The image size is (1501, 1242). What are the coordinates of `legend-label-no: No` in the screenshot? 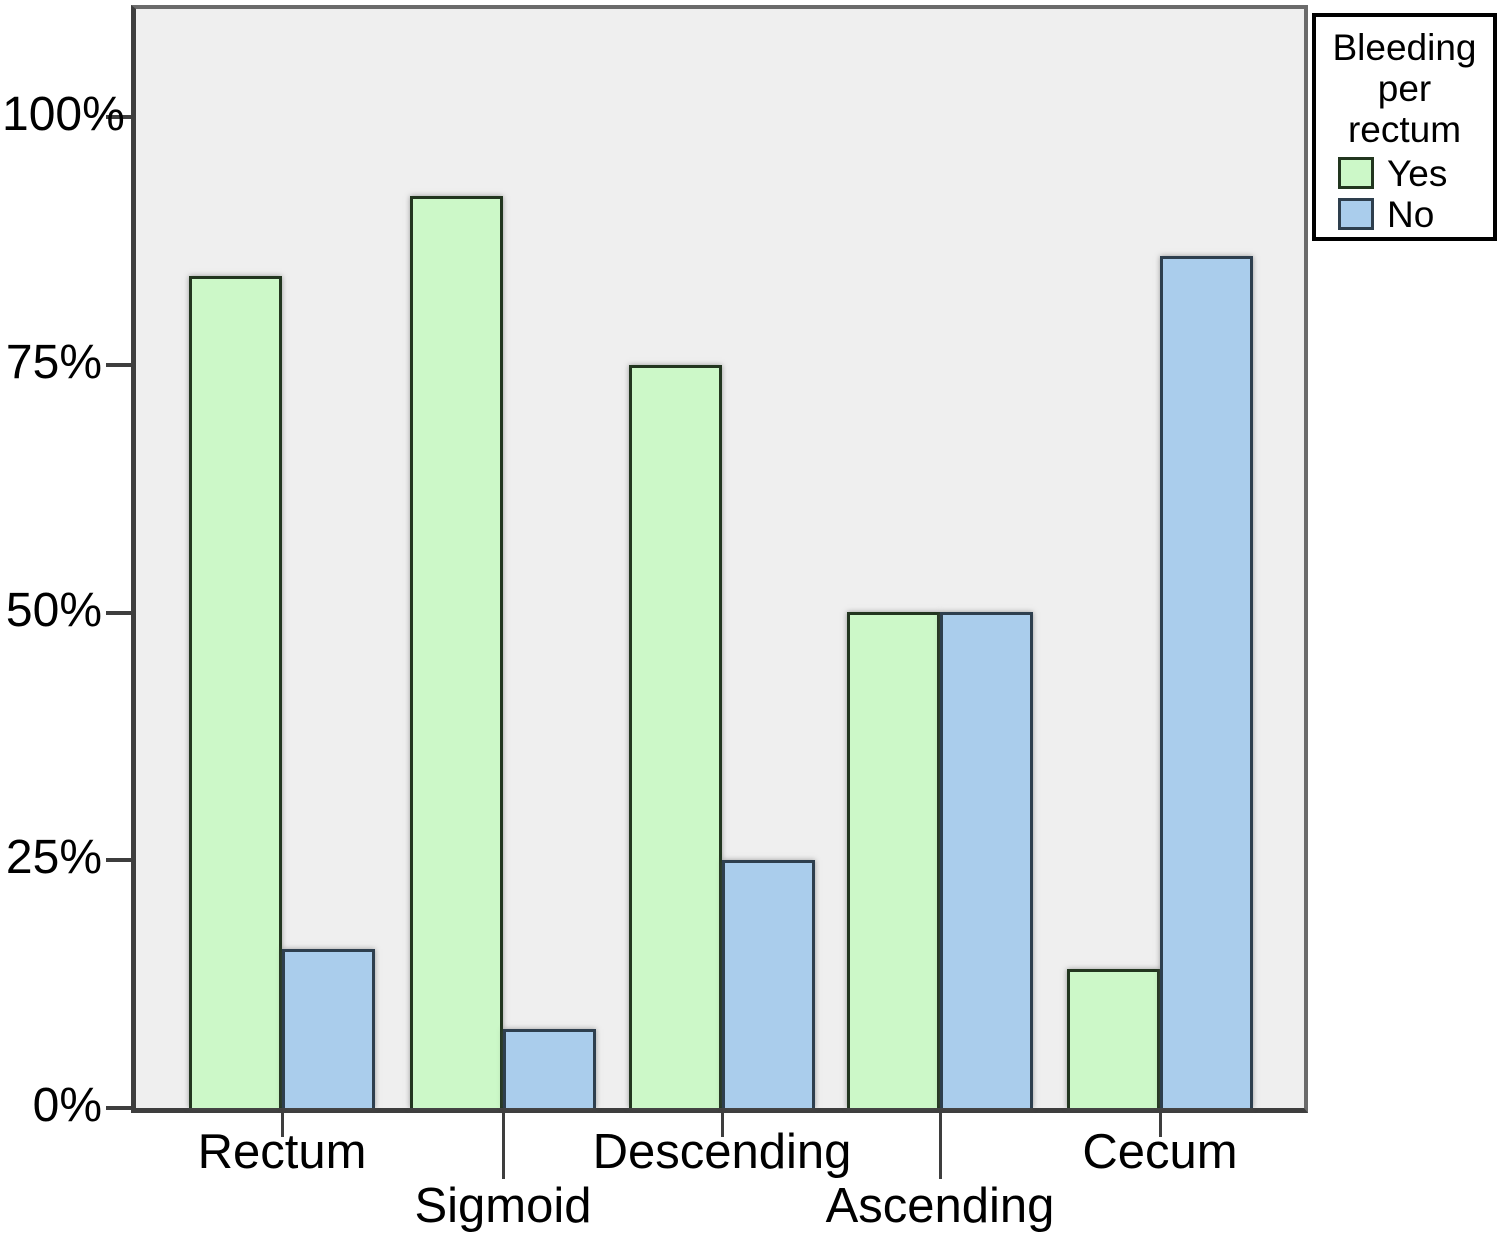 It's located at (1411, 214).